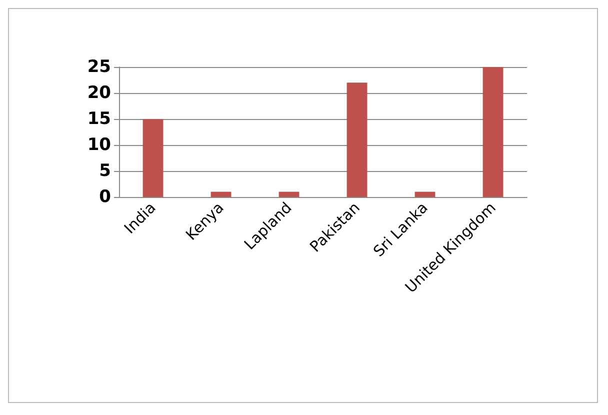  I want to click on y-tick-label: 20, so click(99, 93).